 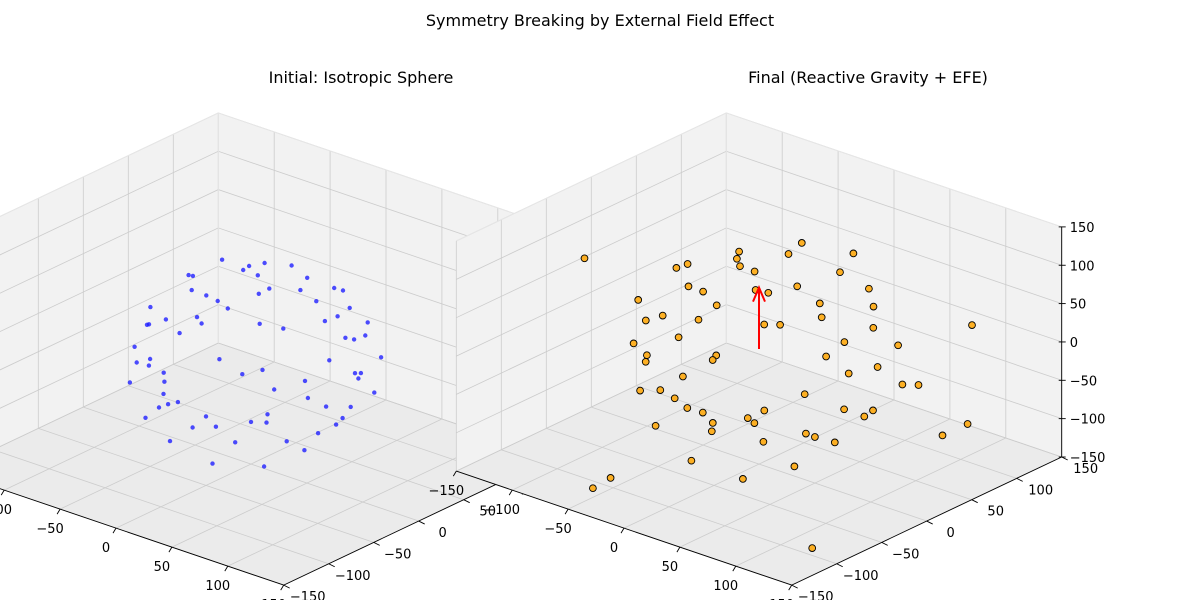 What do you see at coordinates (6, 510) in the screenshot?
I see `x-tick-label: −100` at bounding box center [6, 510].